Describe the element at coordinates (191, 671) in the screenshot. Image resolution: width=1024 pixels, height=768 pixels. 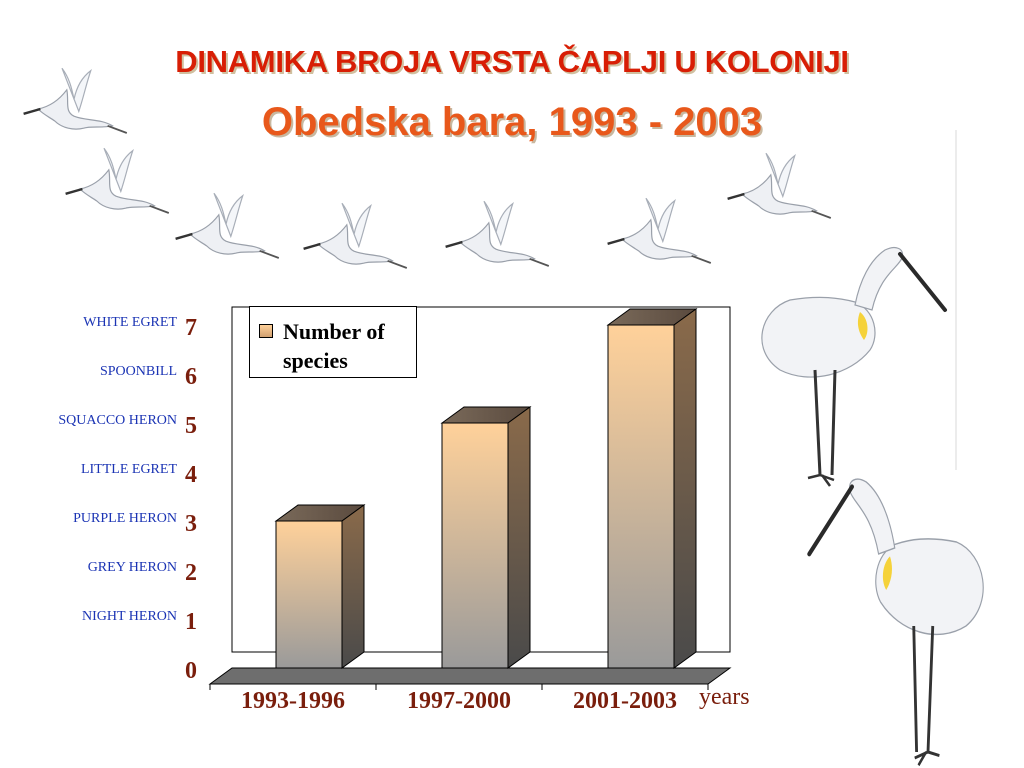
I see `y-tick-label: 0` at that location.